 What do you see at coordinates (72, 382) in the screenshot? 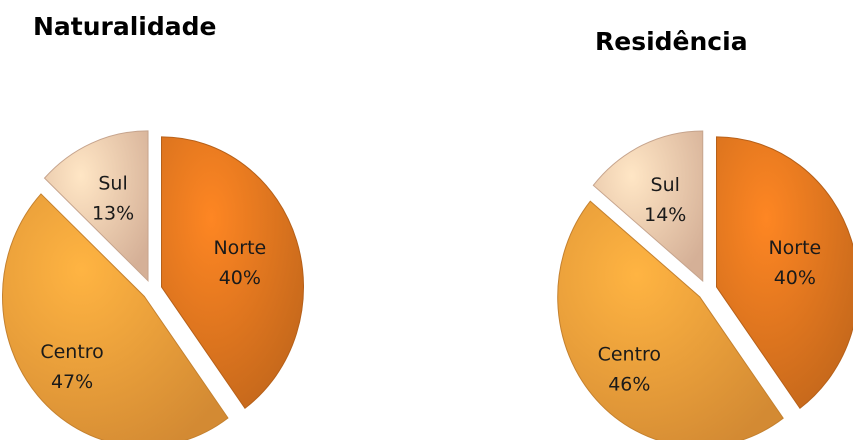
I see `slice-value-centro: 47%` at bounding box center [72, 382].